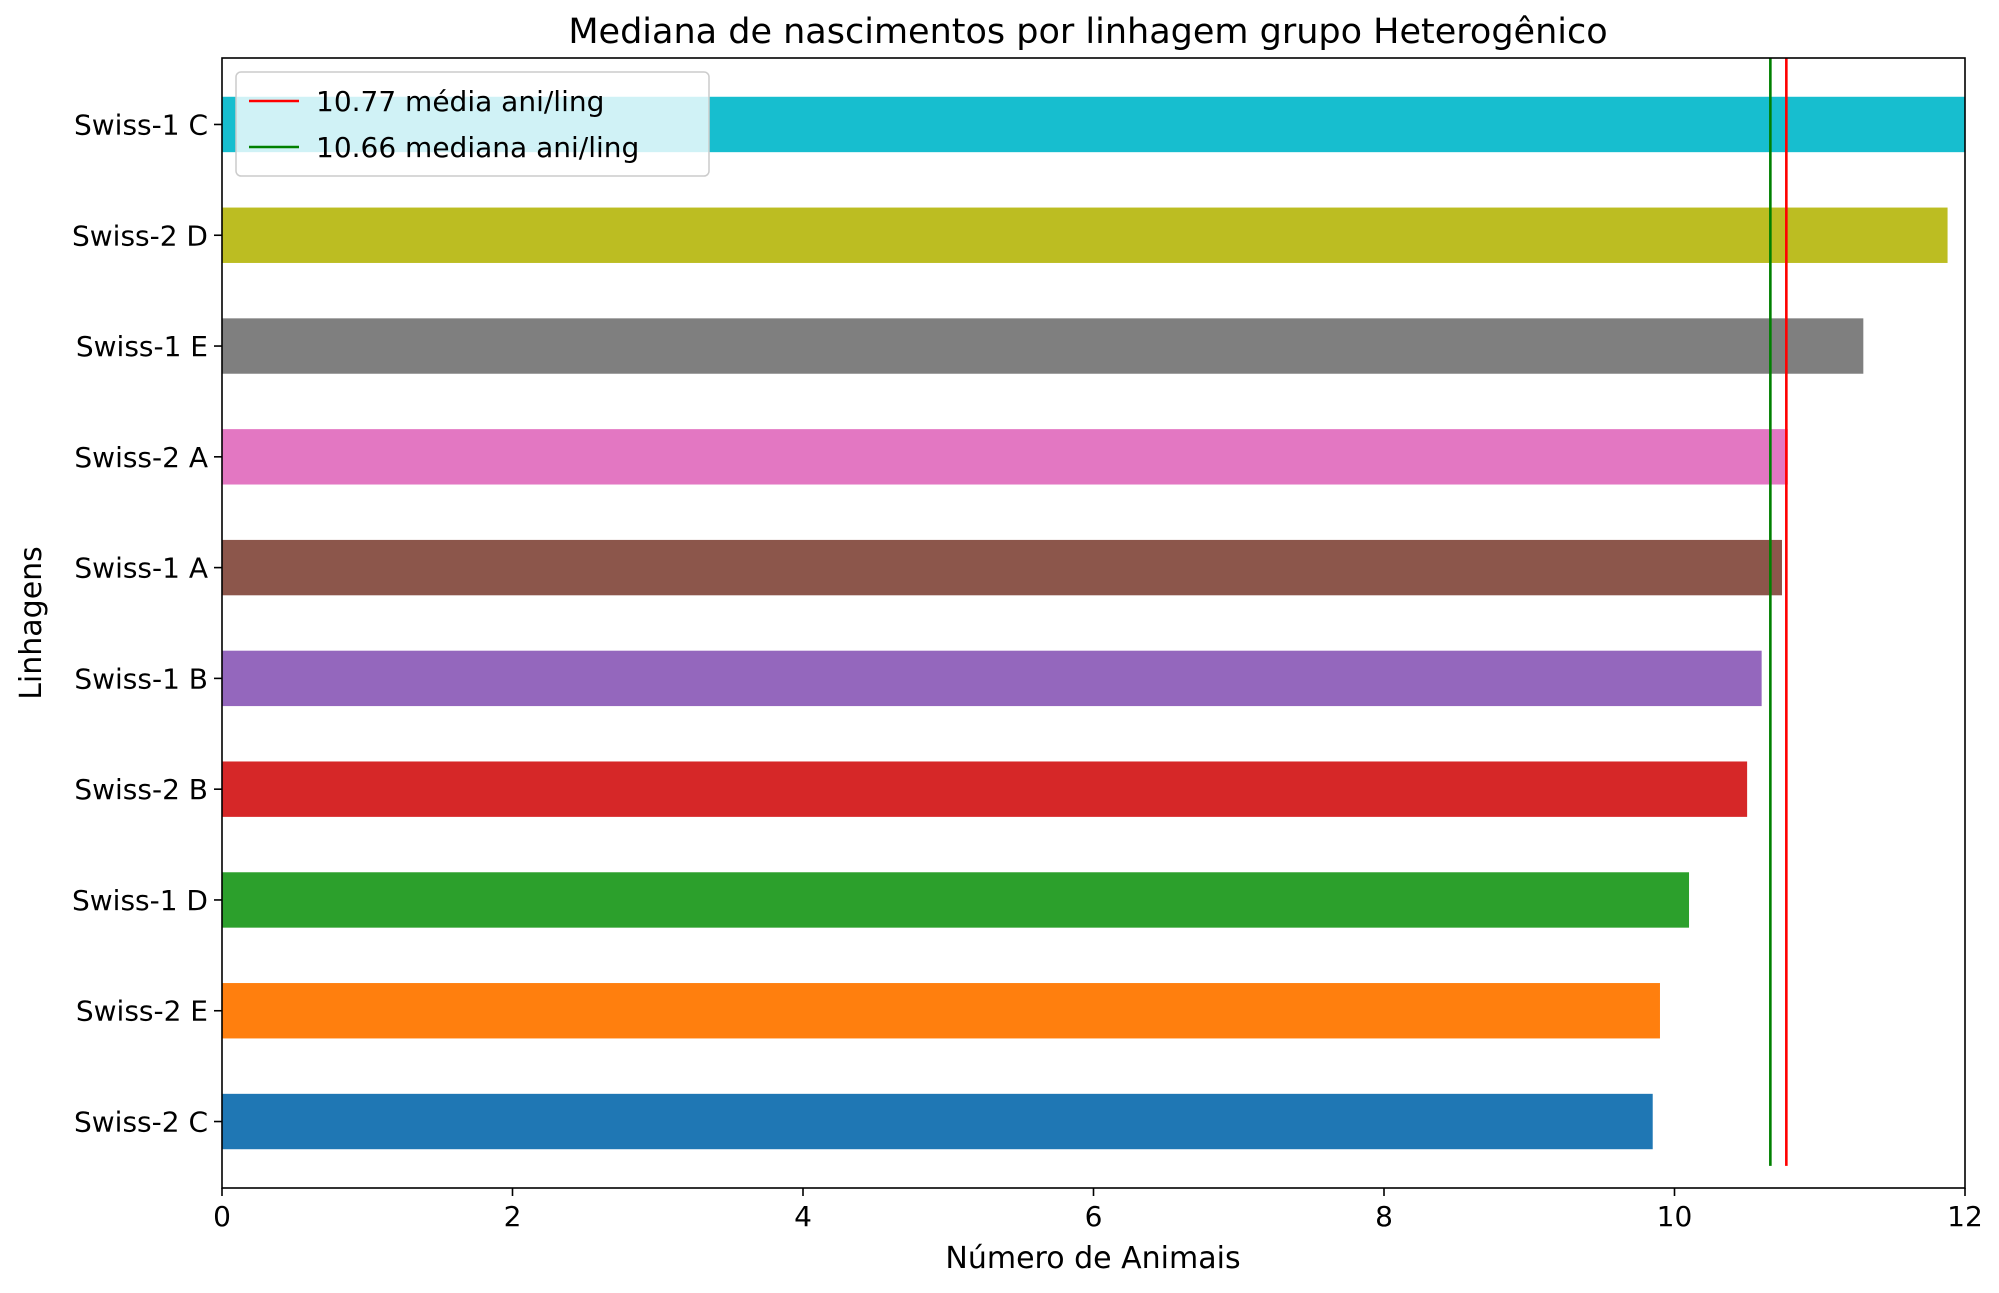  I want to click on x-axis-label: Número de Animais, so click(1092, 1258).